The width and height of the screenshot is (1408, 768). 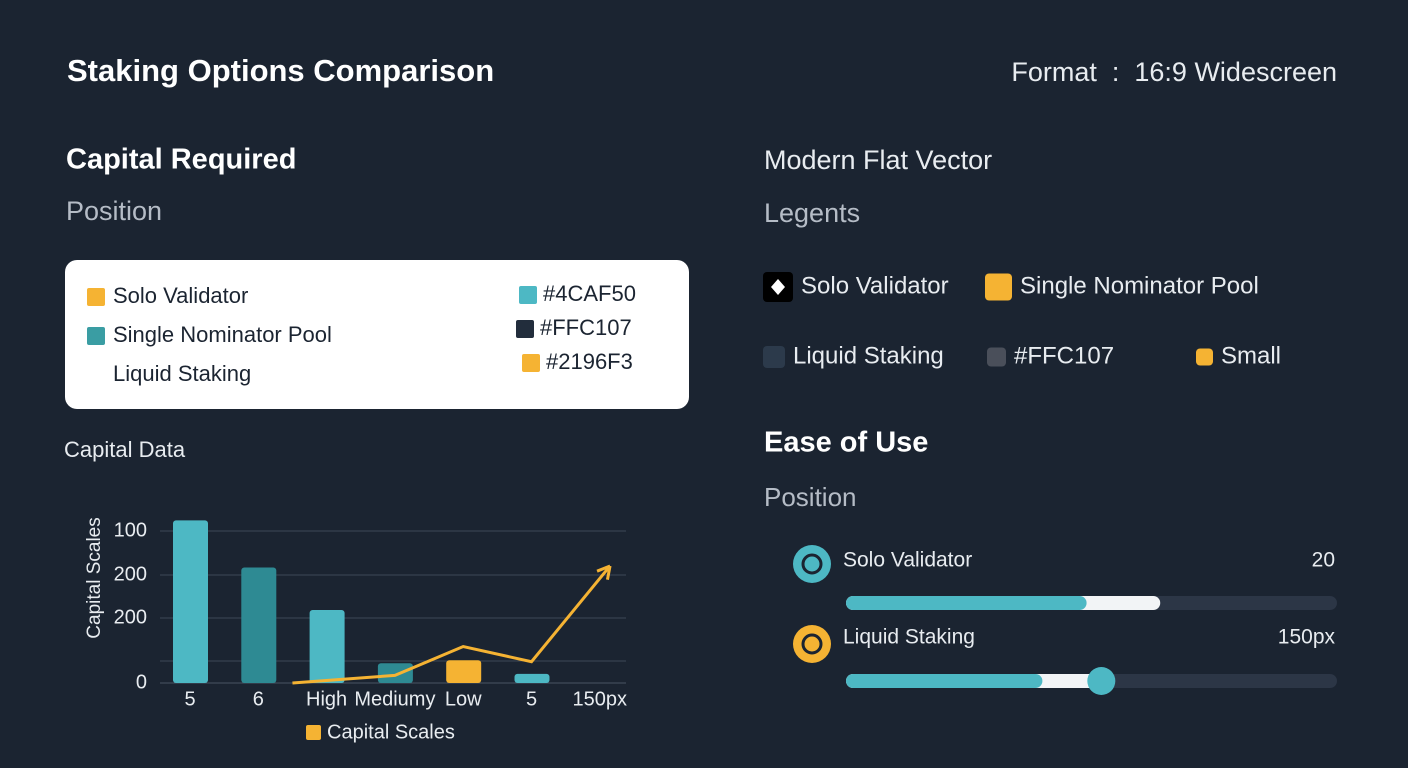 I want to click on legend-label: #FFC107, so click(x=1064, y=355).